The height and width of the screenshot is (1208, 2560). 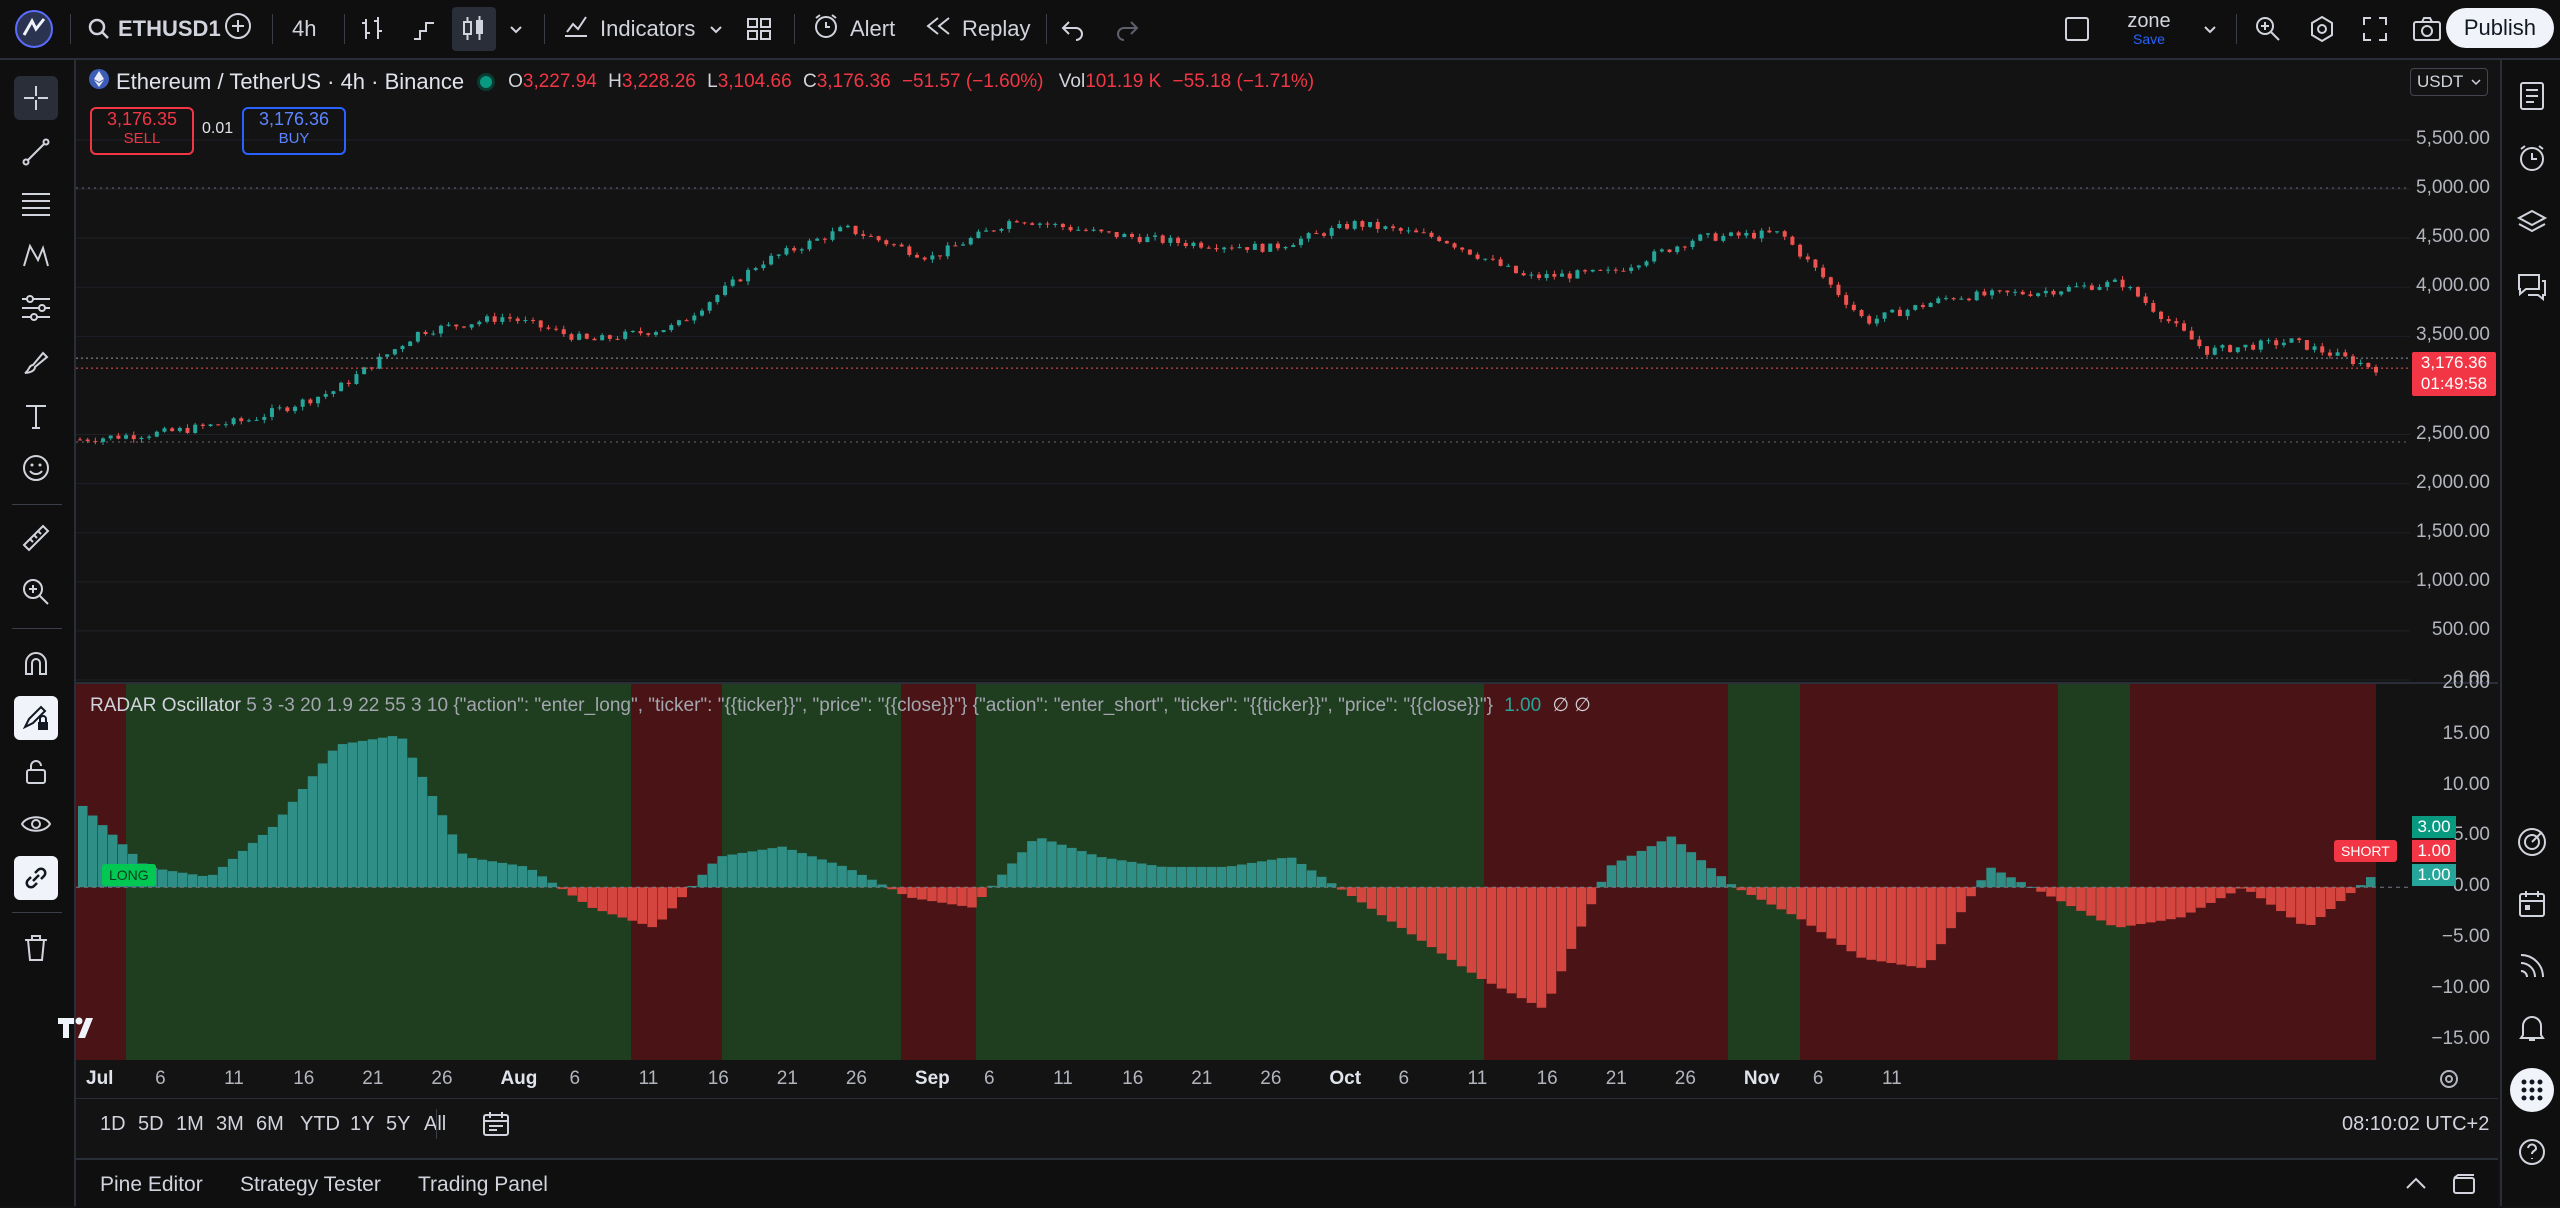 I want to click on prediction-tool-icon, so click(x=36, y=308).